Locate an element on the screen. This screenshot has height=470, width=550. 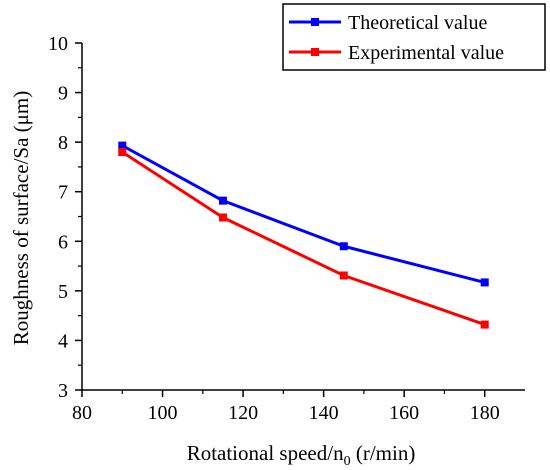
legend-label-1: Theoretical value is located at coordinates (417, 23).